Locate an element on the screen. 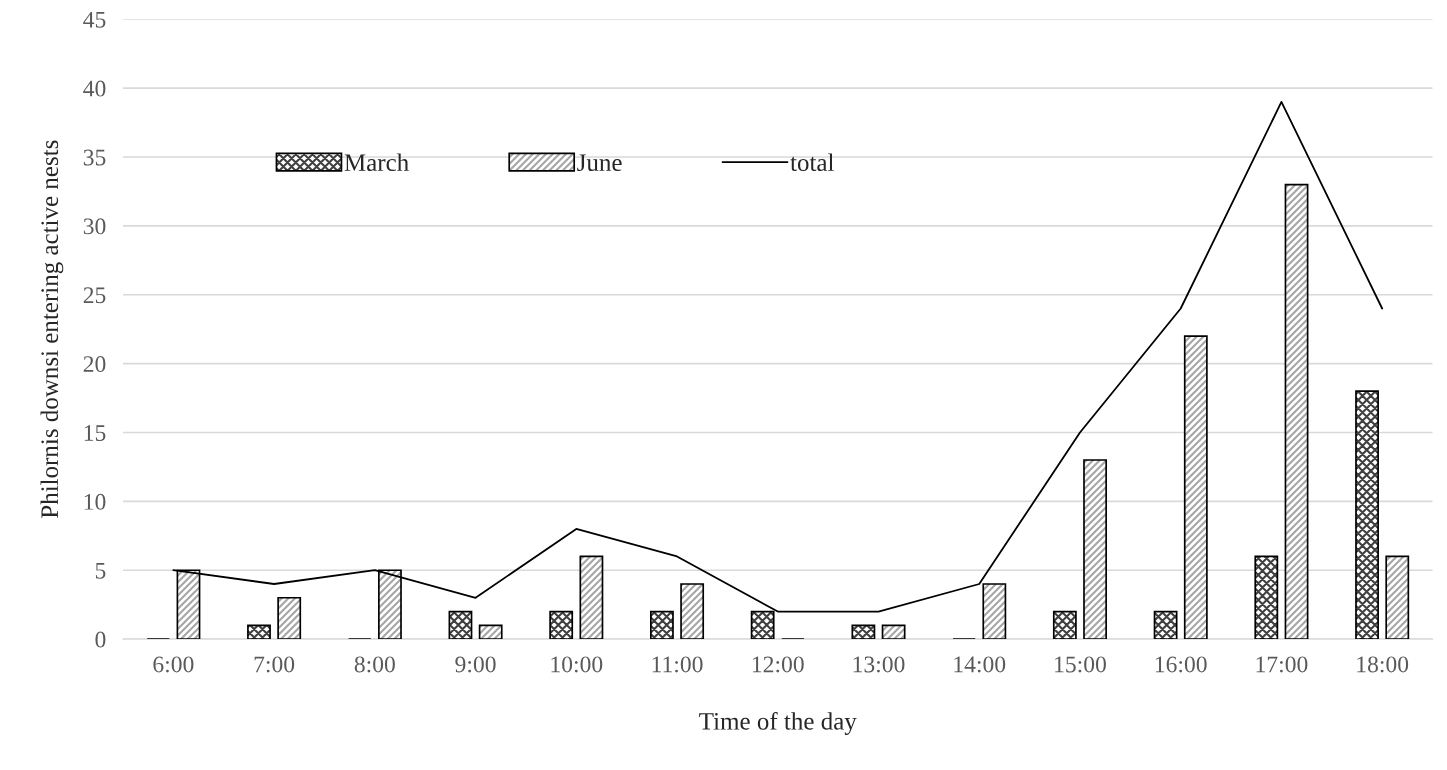  x-tick-label: 11:00 is located at coordinates (677, 664).